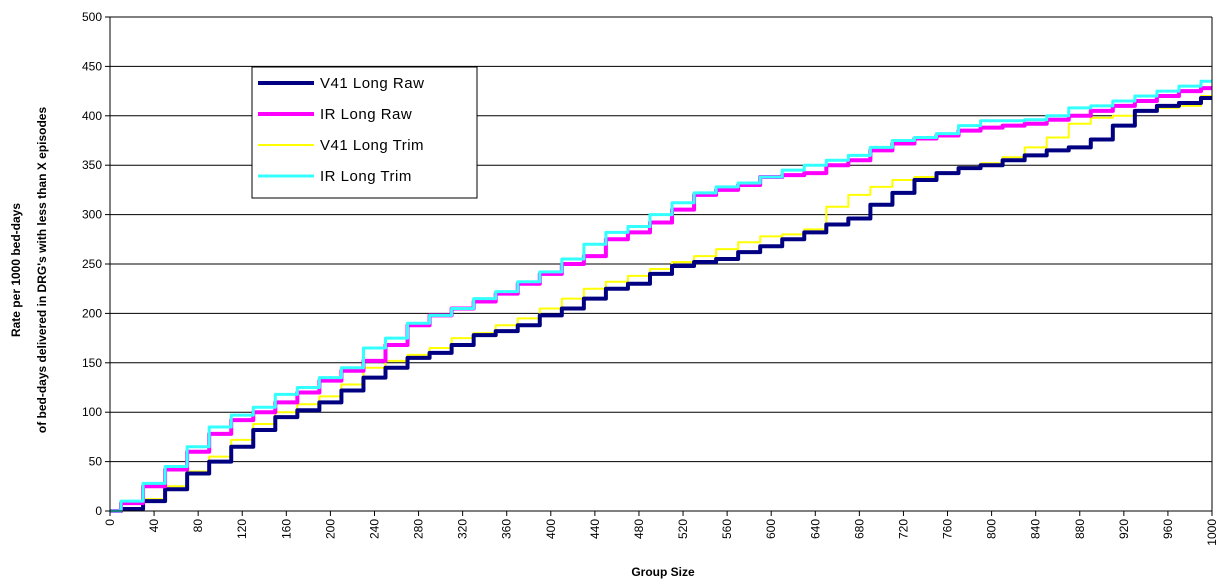  I want to click on x-tick-label-16: 640, so click(815, 529).